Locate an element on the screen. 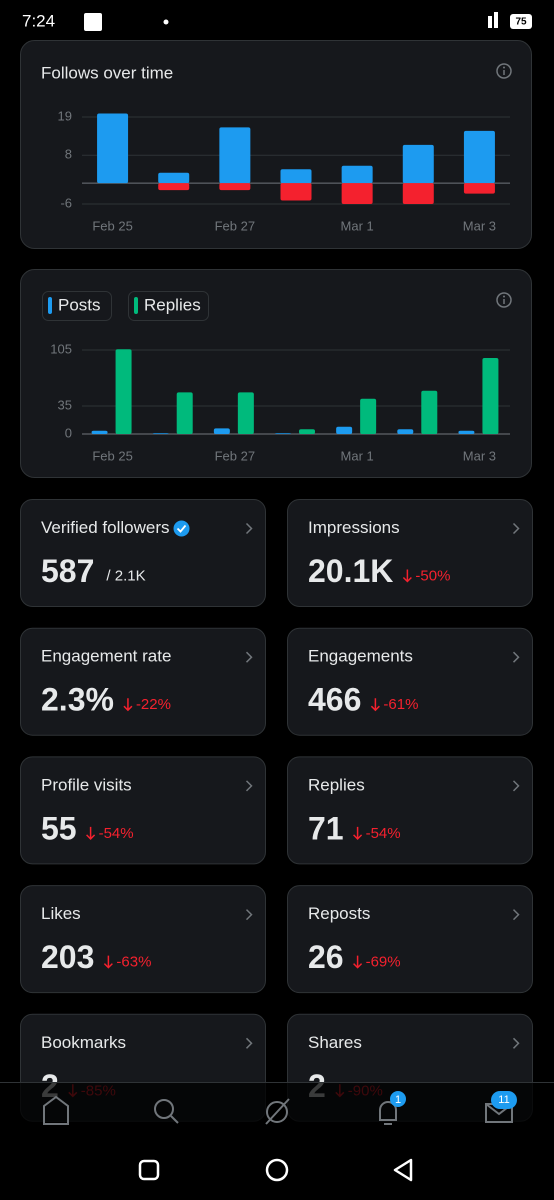  y-tick-label: 35 is located at coordinates (65, 404).